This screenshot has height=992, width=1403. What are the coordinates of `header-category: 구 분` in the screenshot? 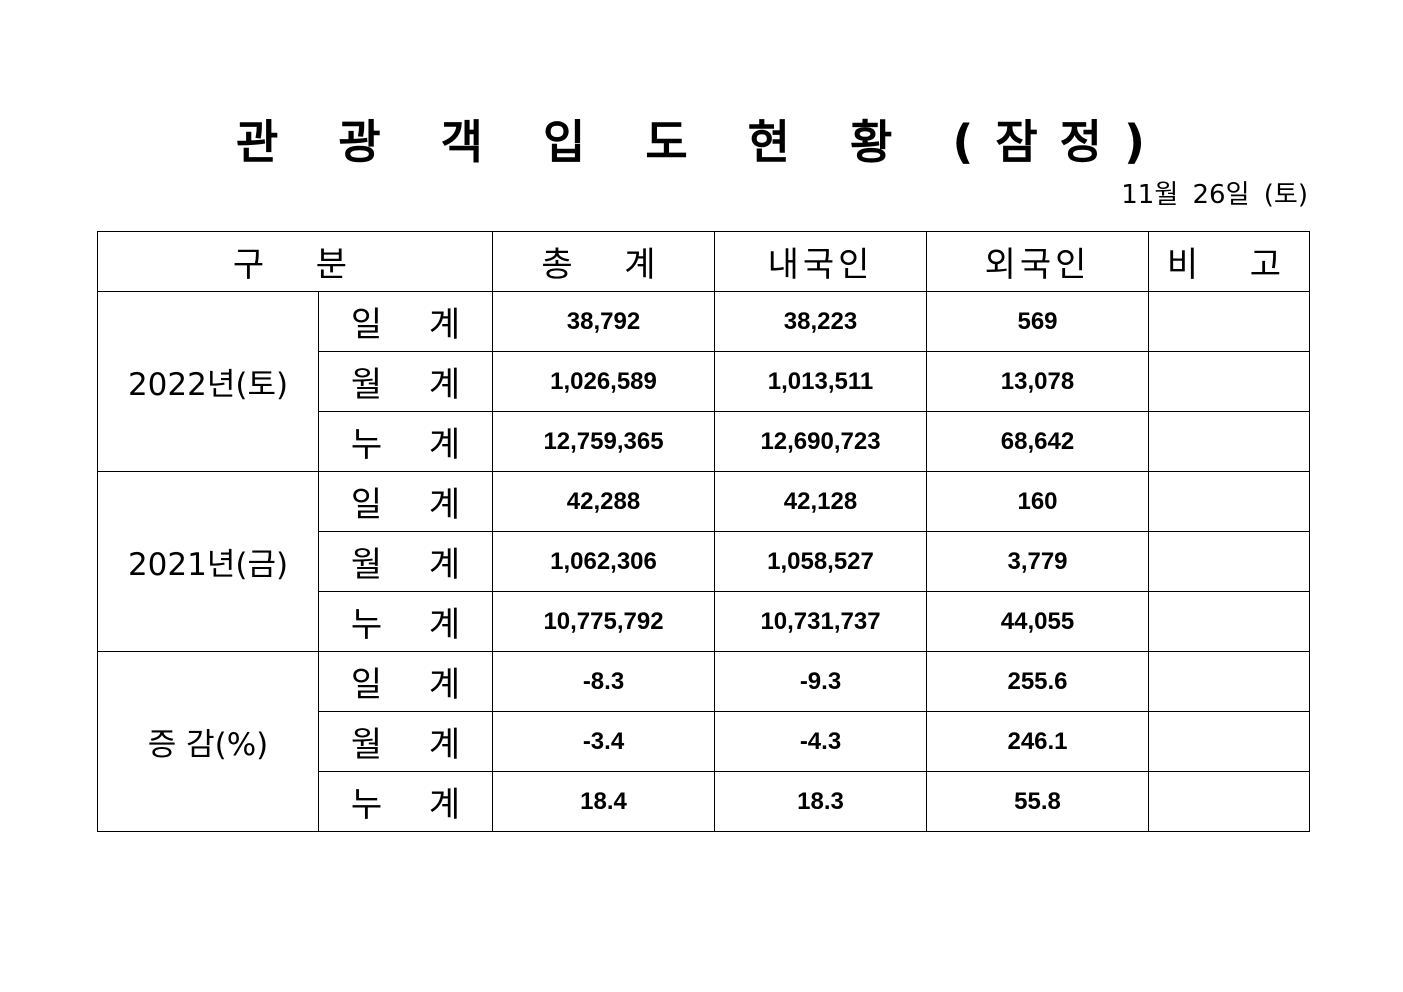 It's located at (295, 261).